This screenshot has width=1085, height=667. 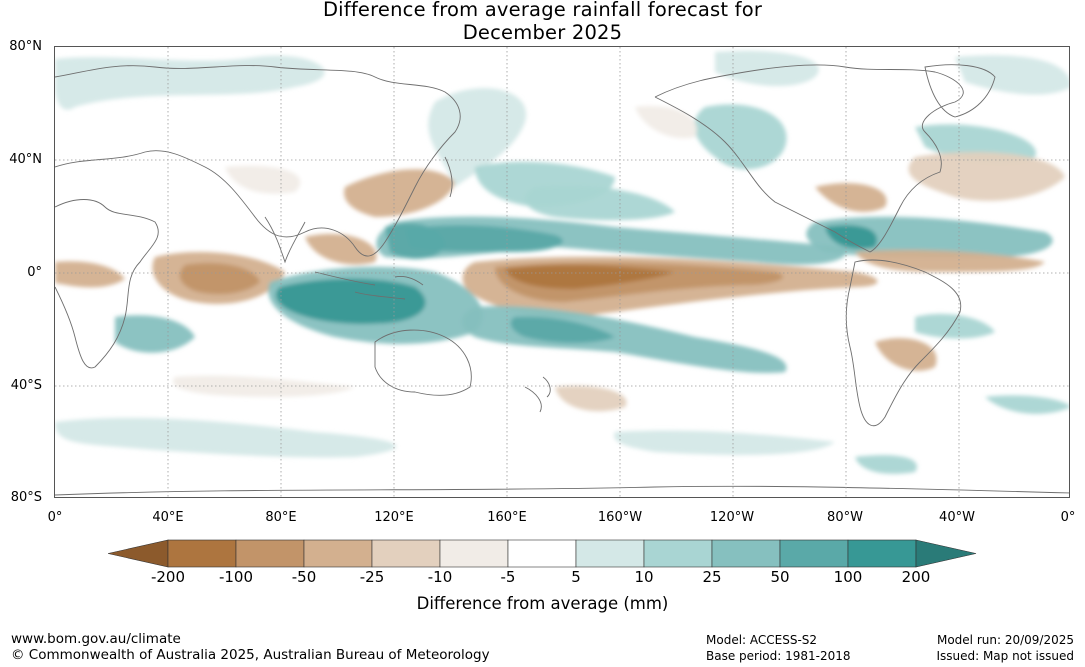 I want to click on madagascar-wet, so click(x=155, y=334).